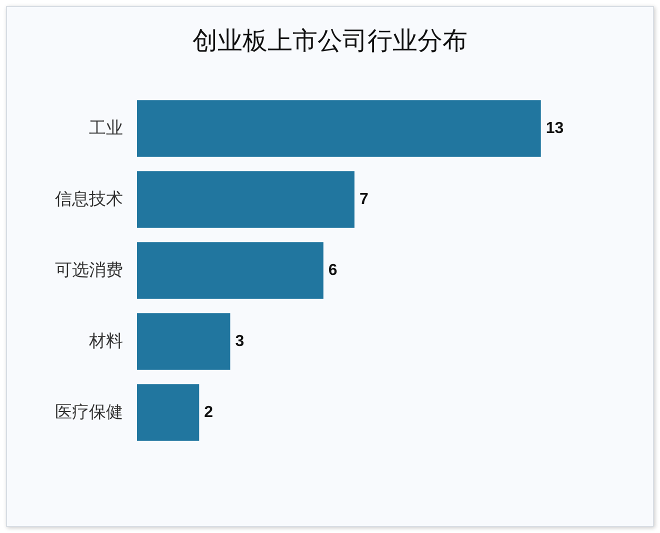 This screenshot has width=660, height=533. Describe the element at coordinates (239, 341) in the screenshot. I see `data-label: 3` at that location.